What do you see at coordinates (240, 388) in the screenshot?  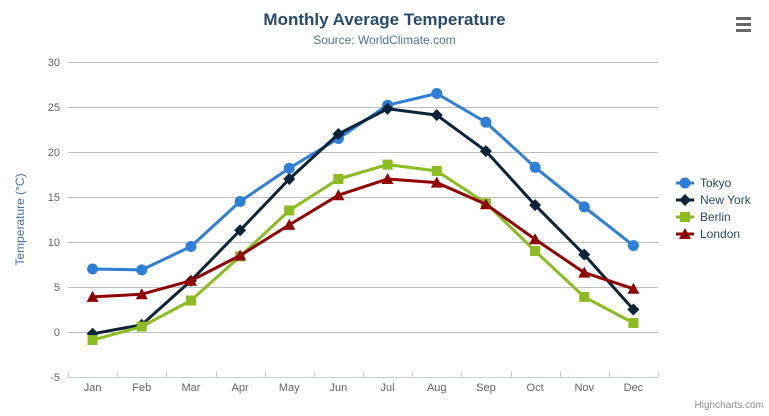 I see `svg-text: Apr` at bounding box center [240, 388].